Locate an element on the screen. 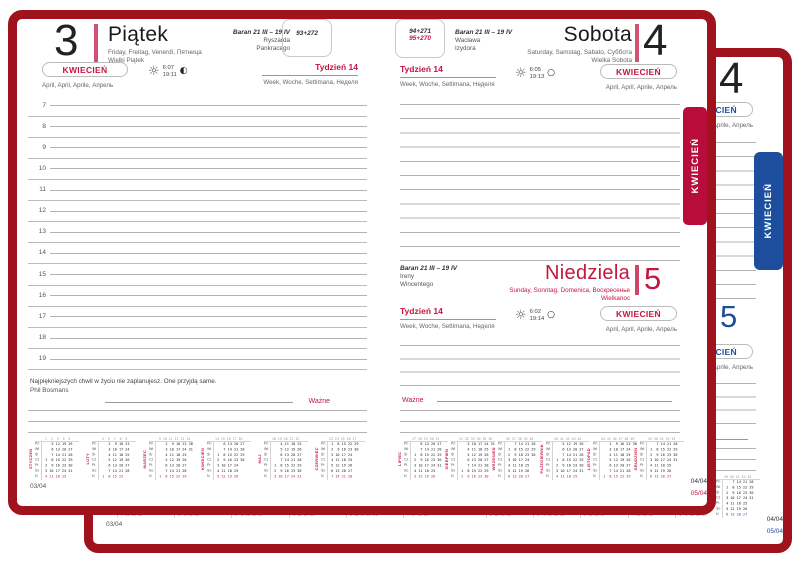 The image size is (800, 568). sunrise-time: 6:05 is located at coordinates (535, 70).